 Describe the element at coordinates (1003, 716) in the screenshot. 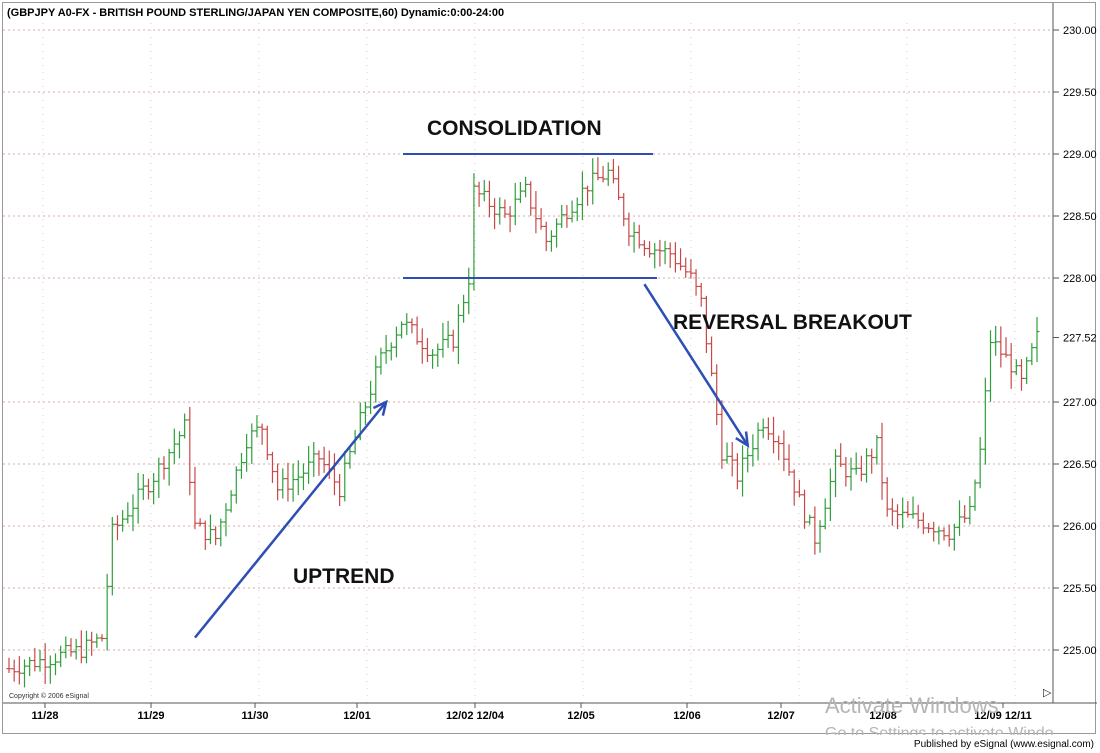

I see `x-tick-label: 12/09 12/11` at that location.